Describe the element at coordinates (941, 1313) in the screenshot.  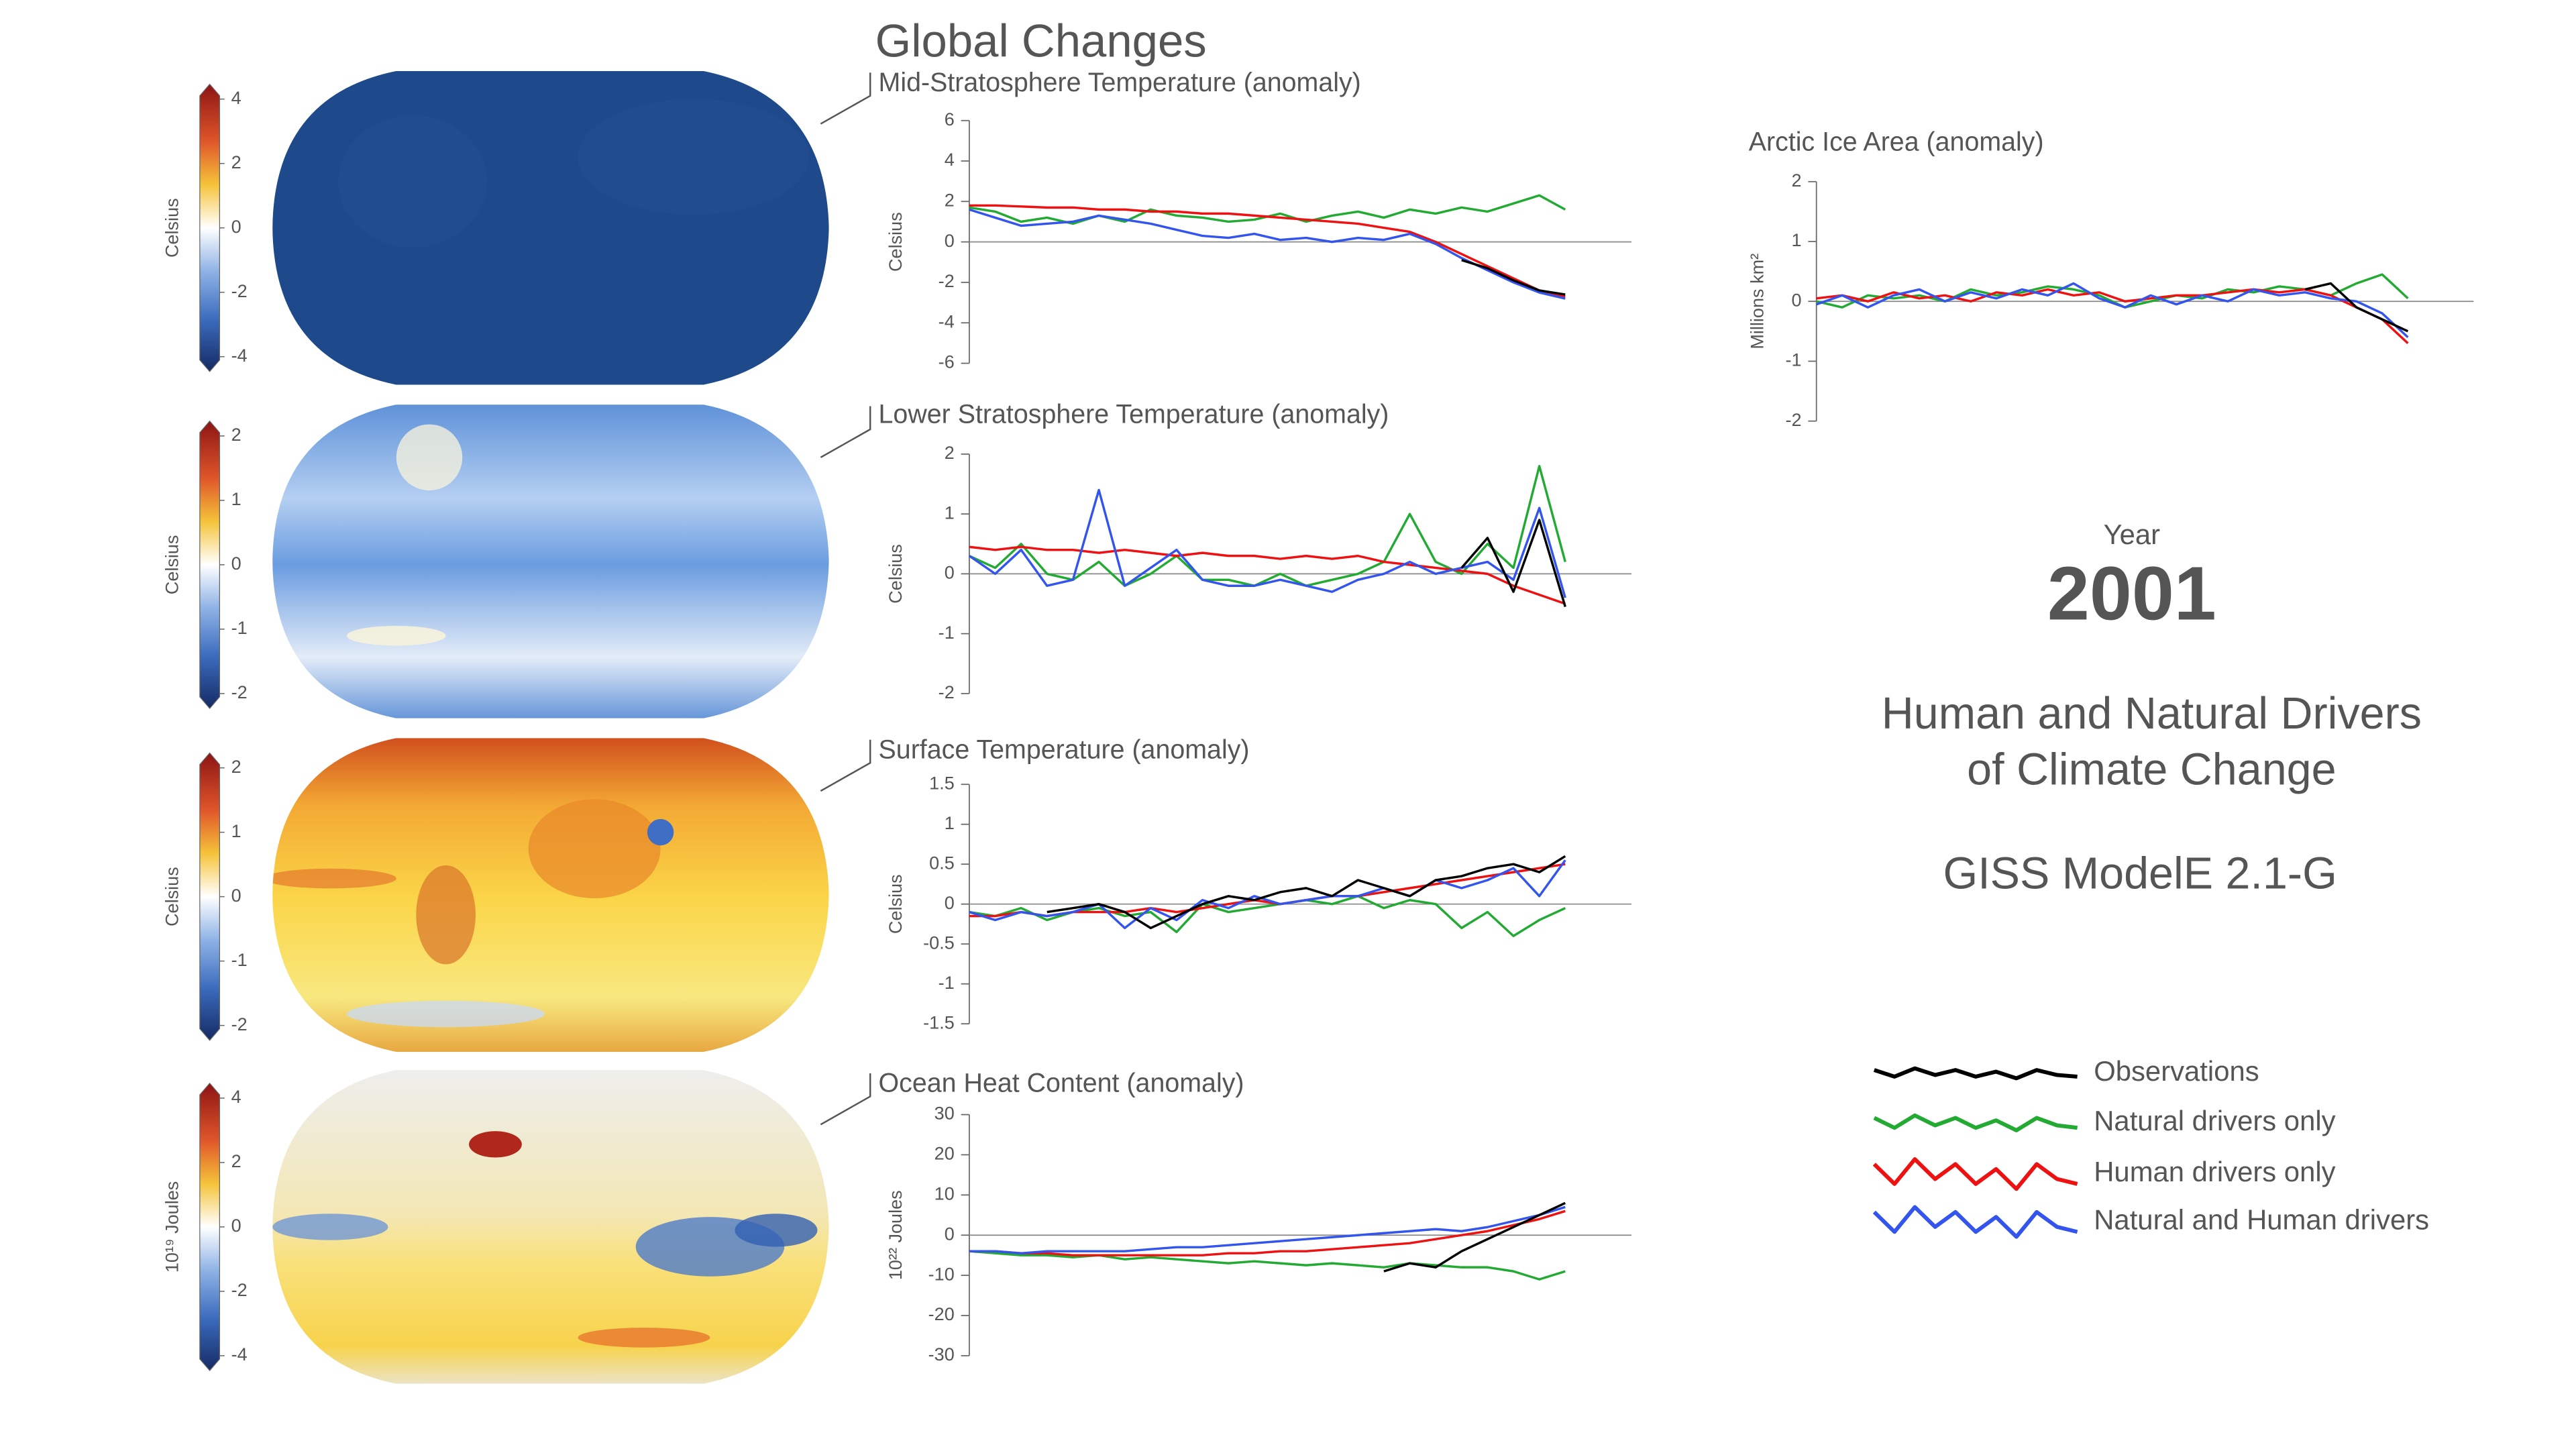
I see `y-tick-label: -20` at that location.